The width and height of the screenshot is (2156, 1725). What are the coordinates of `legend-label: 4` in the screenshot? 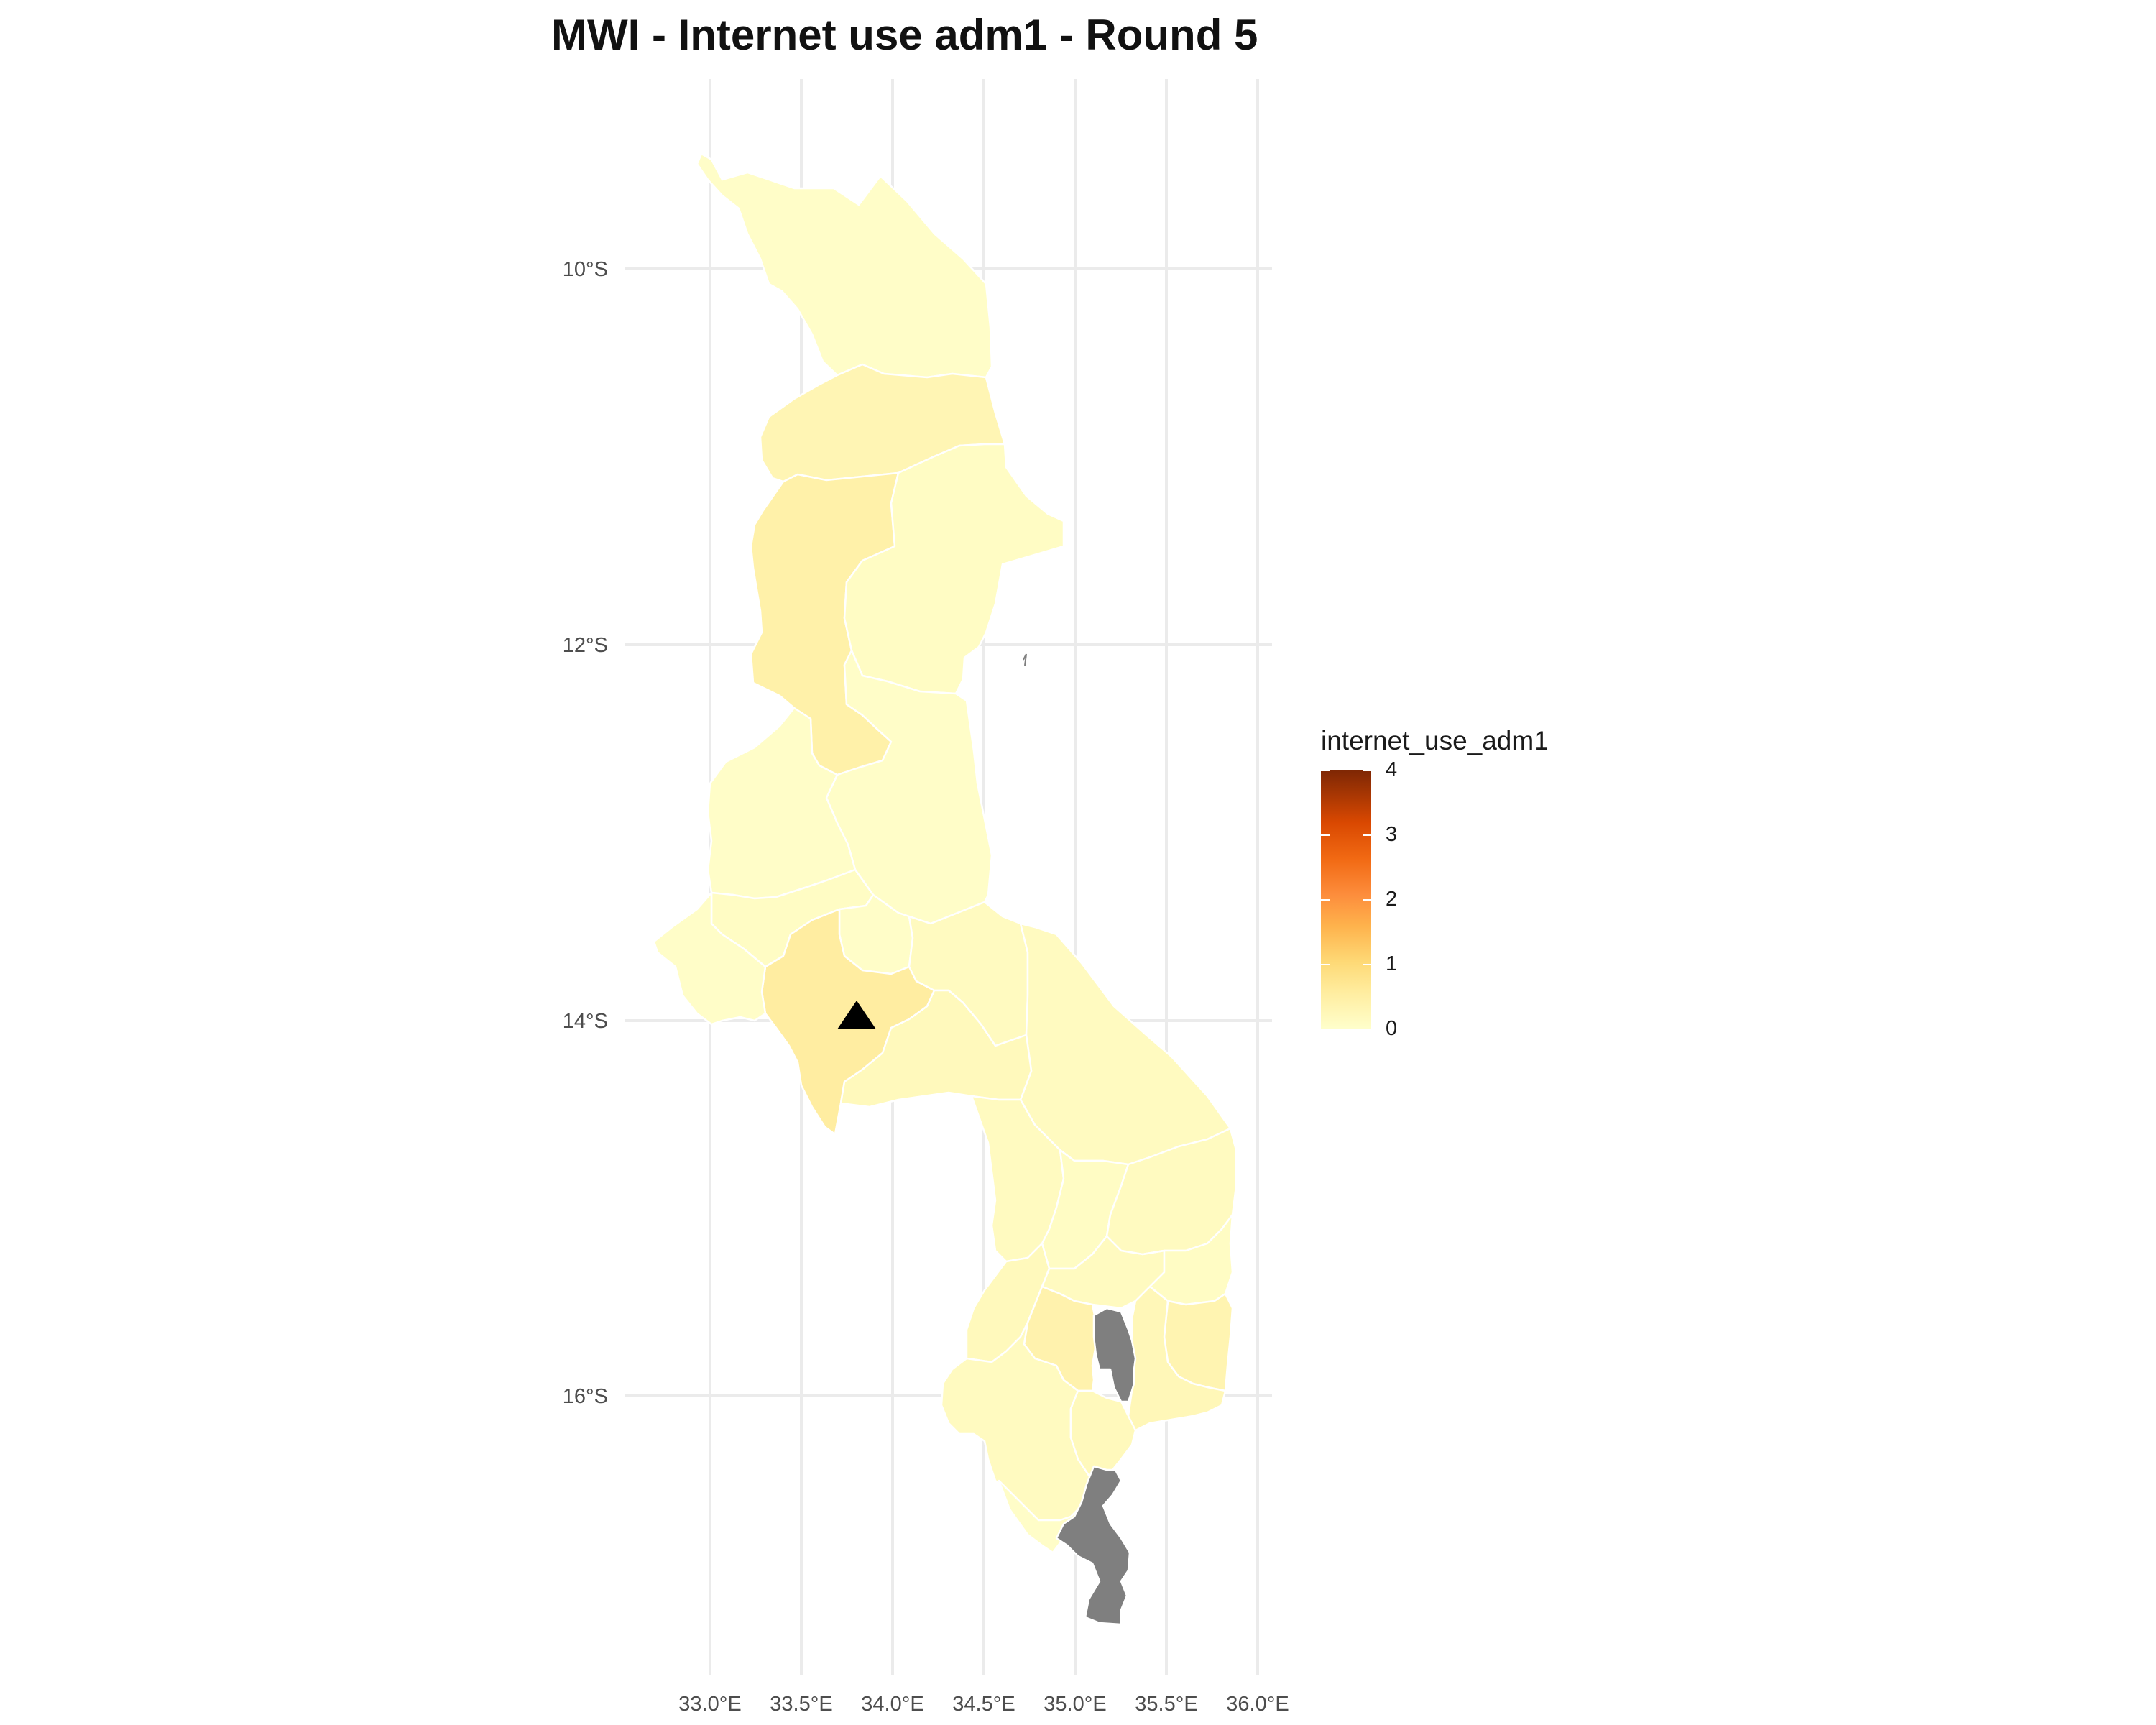 It's located at (1392, 769).